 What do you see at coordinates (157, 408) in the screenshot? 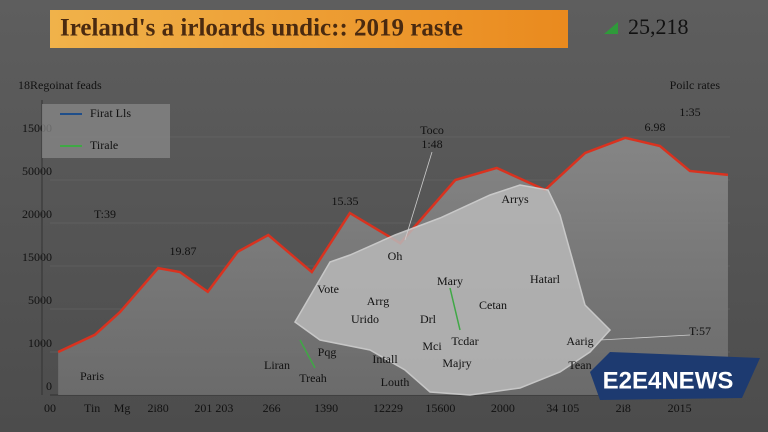
I see `x-tick-label: 2i80` at bounding box center [157, 408].